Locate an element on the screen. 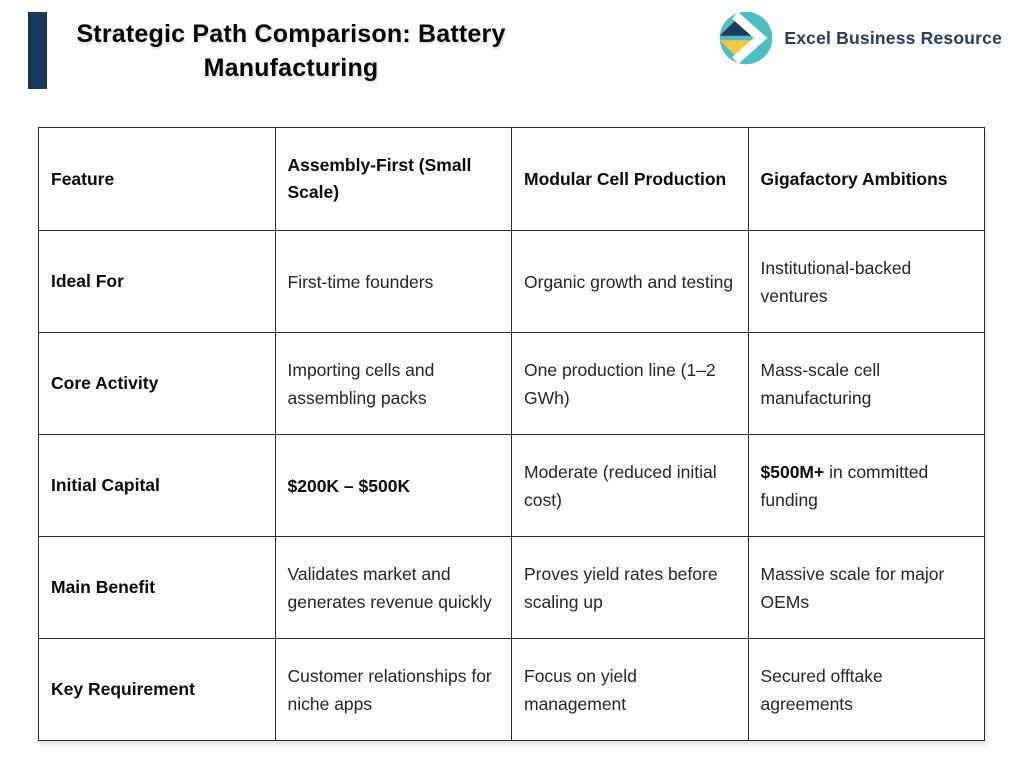 The image size is (1024, 768). table-cell: Focus on yield management is located at coordinates (630, 689).